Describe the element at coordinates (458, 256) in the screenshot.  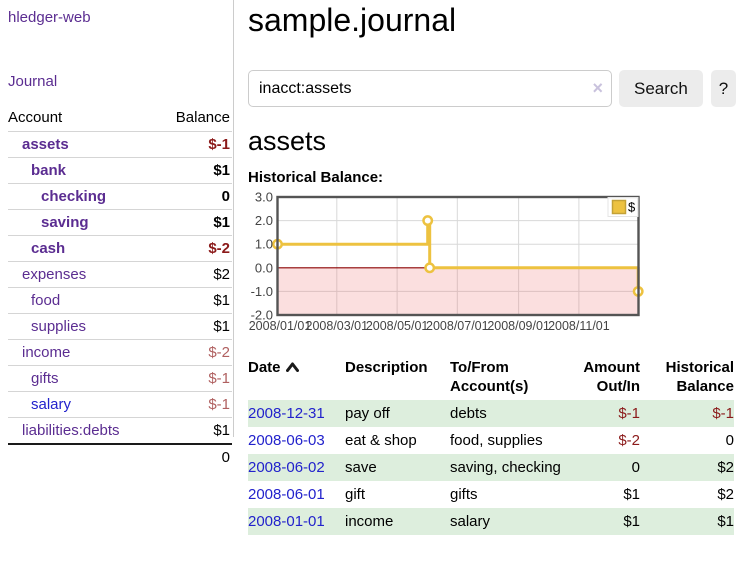
I see `plot-border` at that location.